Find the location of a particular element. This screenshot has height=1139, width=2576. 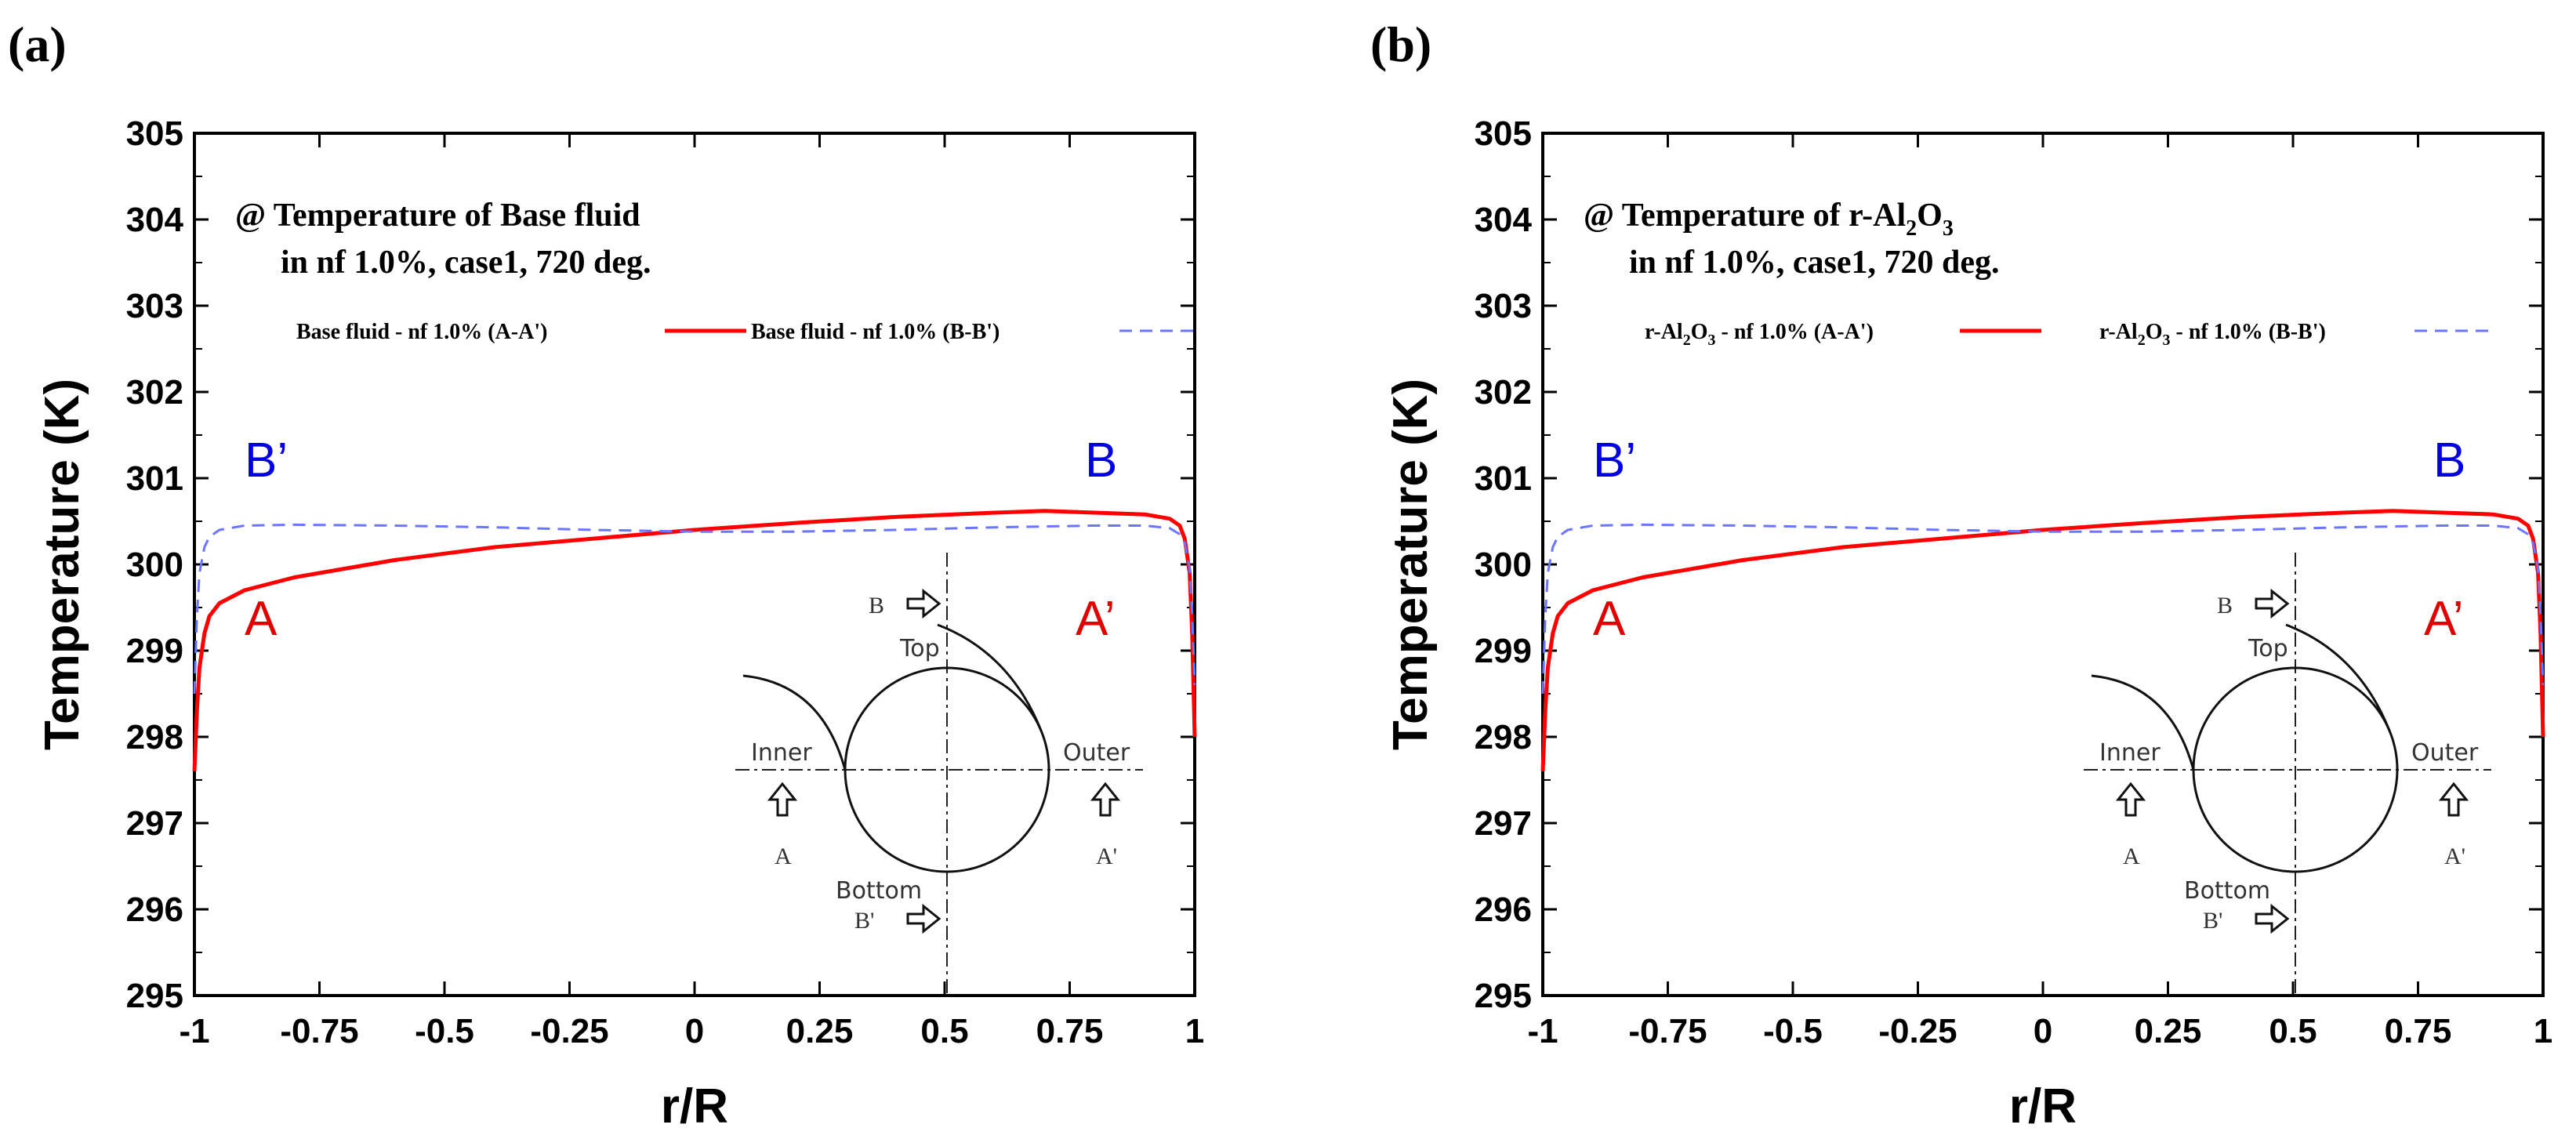

annotation-tail: O is located at coordinates (1930, 216).